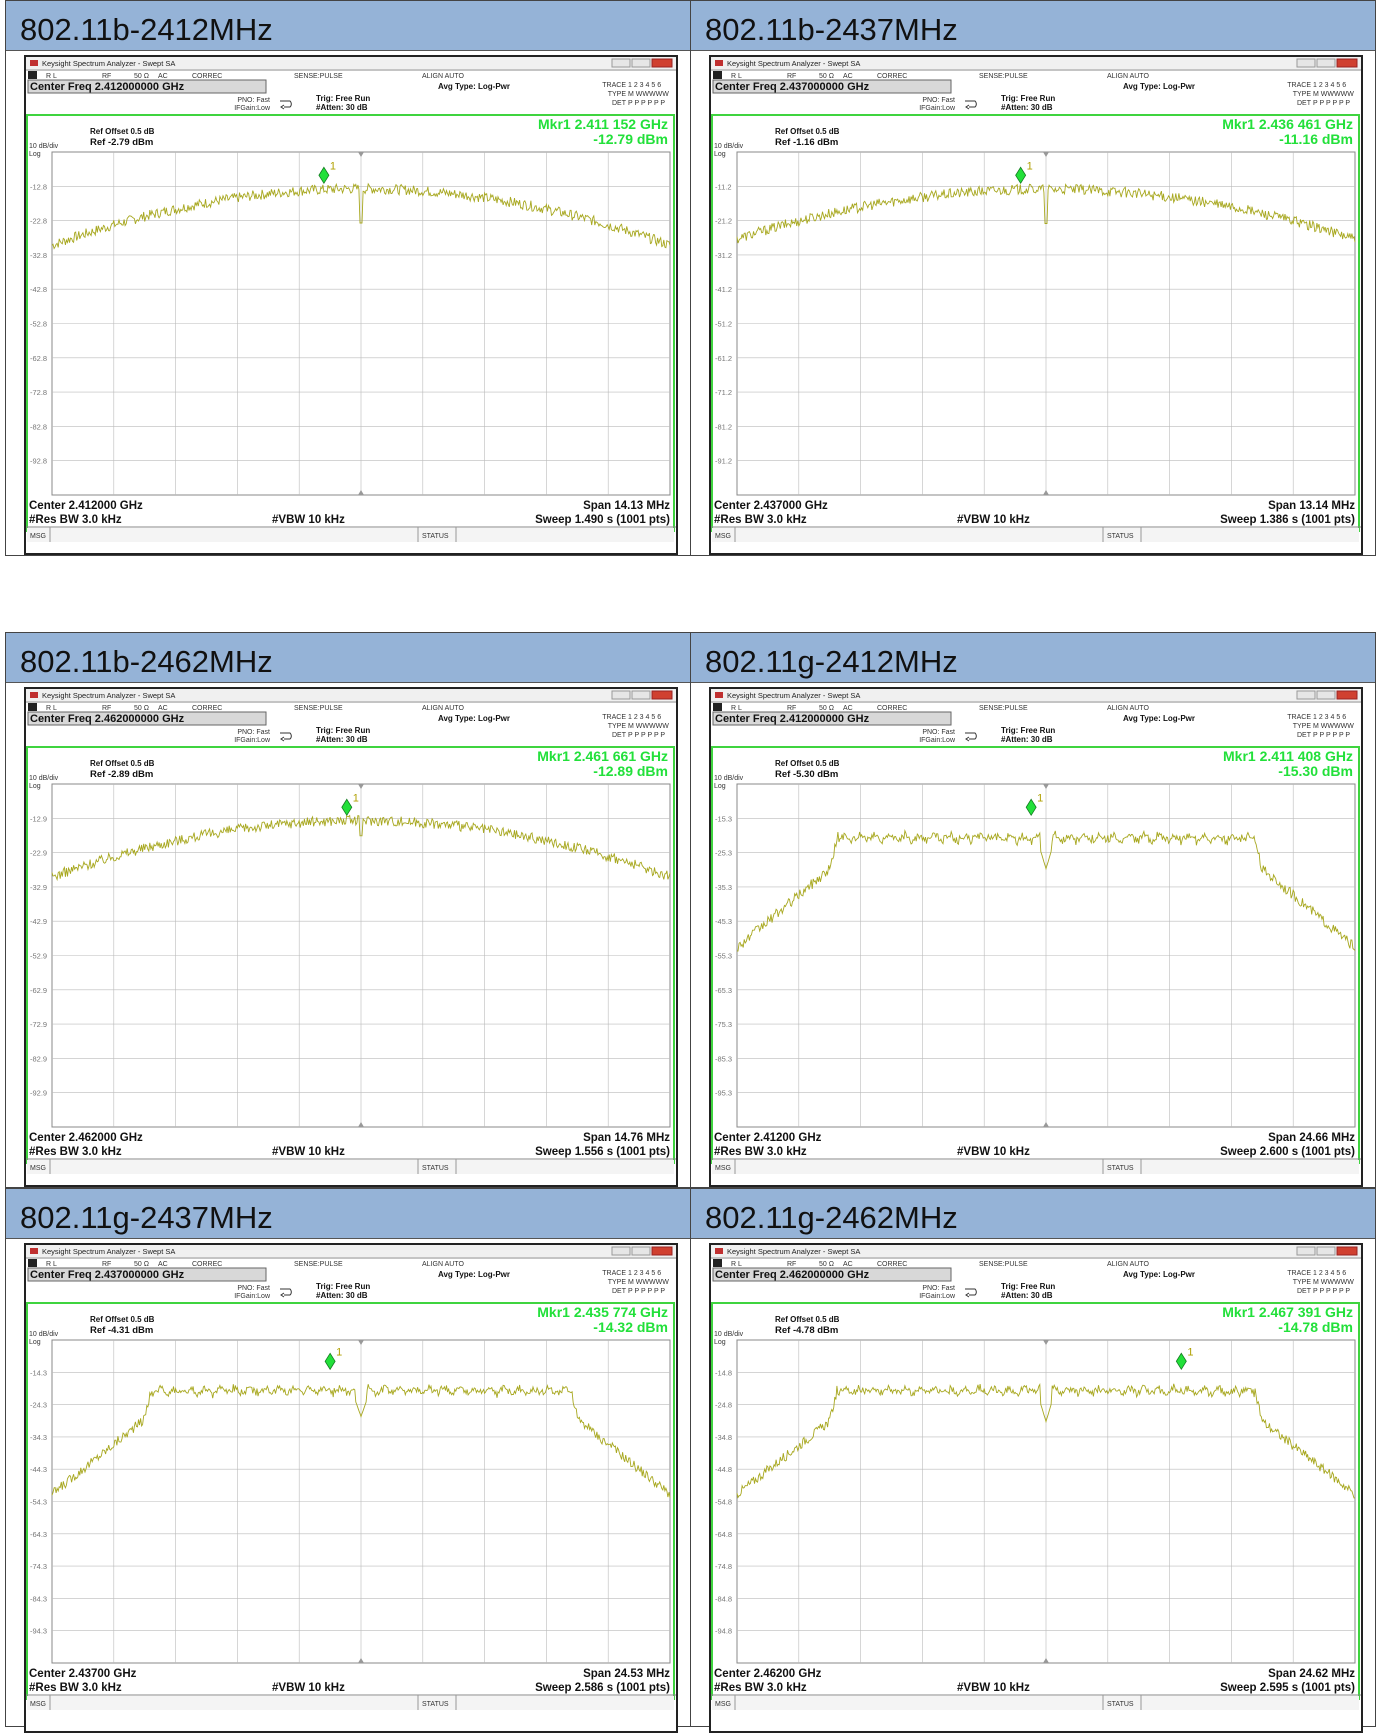 The width and height of the screenshot is (1380, 1733). What do you see at coordinates (723, 853) in the screenshot?
I see `y-tick-label: -25.3` at bounding box center [723, 853].